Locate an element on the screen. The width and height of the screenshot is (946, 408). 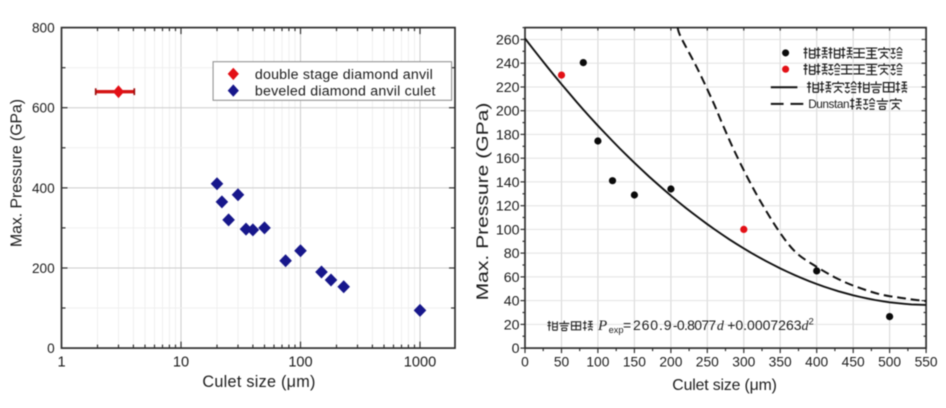
svg-text: 1 is located at coordinates (61, 362).